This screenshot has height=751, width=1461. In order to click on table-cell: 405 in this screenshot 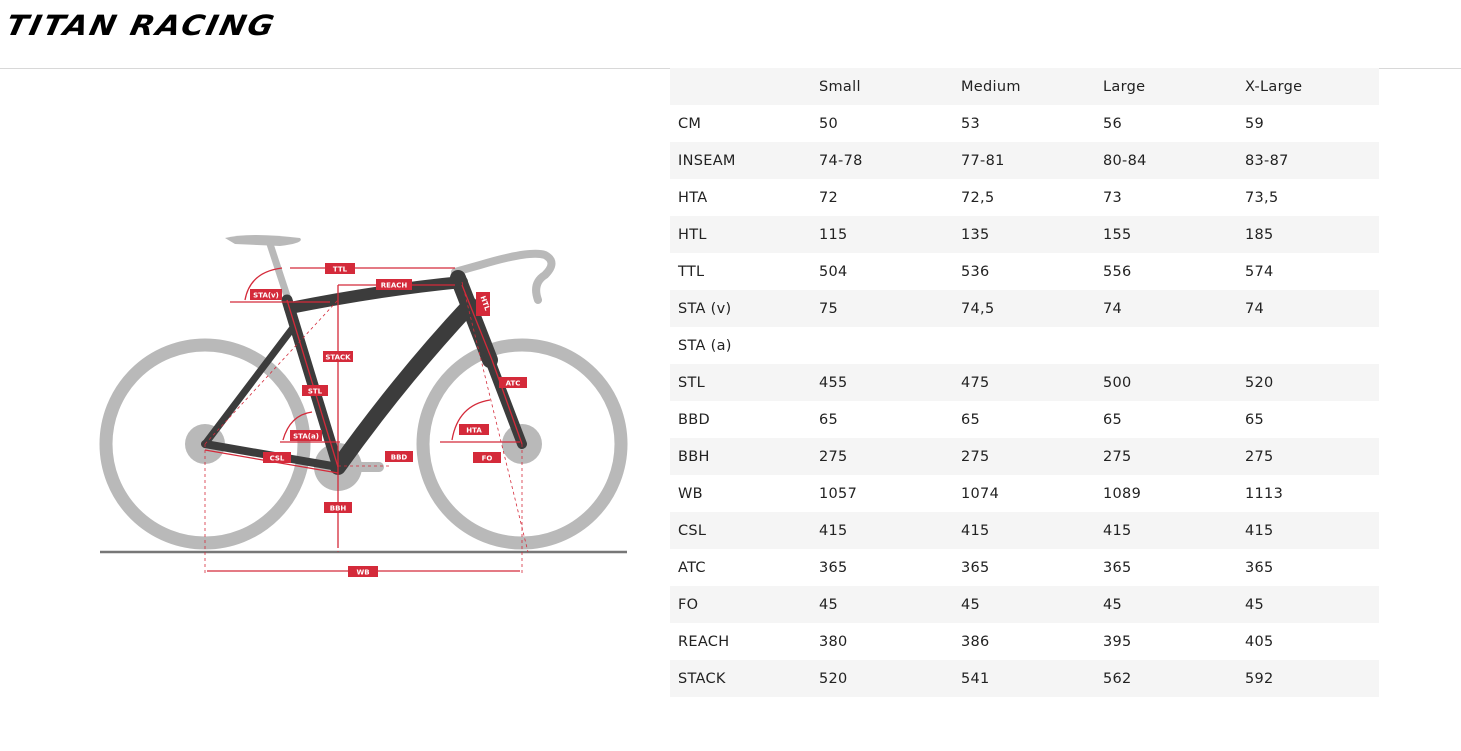, I will do `click(1259, 641)`.